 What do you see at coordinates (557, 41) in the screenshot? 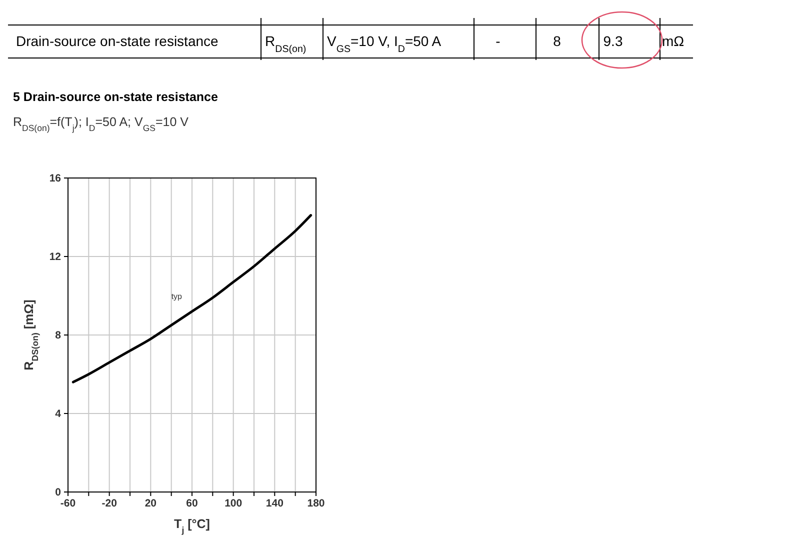
I see `text: 8` at bounding box center [557, 41].